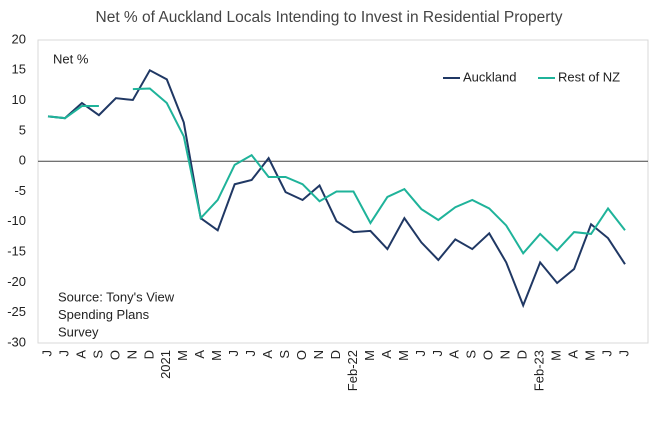 The width and height of the screenshot is (659, 430). Describe the element at coordinates (16, 311) in the screenshot. I see `y-tick-label: -25` at that location.